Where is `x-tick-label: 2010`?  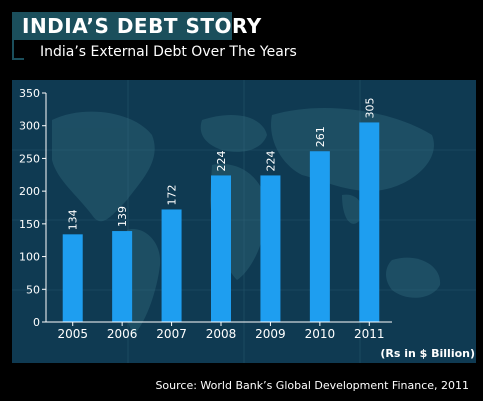 x-tick-label: 2010 is located at coordinates (320, 334).